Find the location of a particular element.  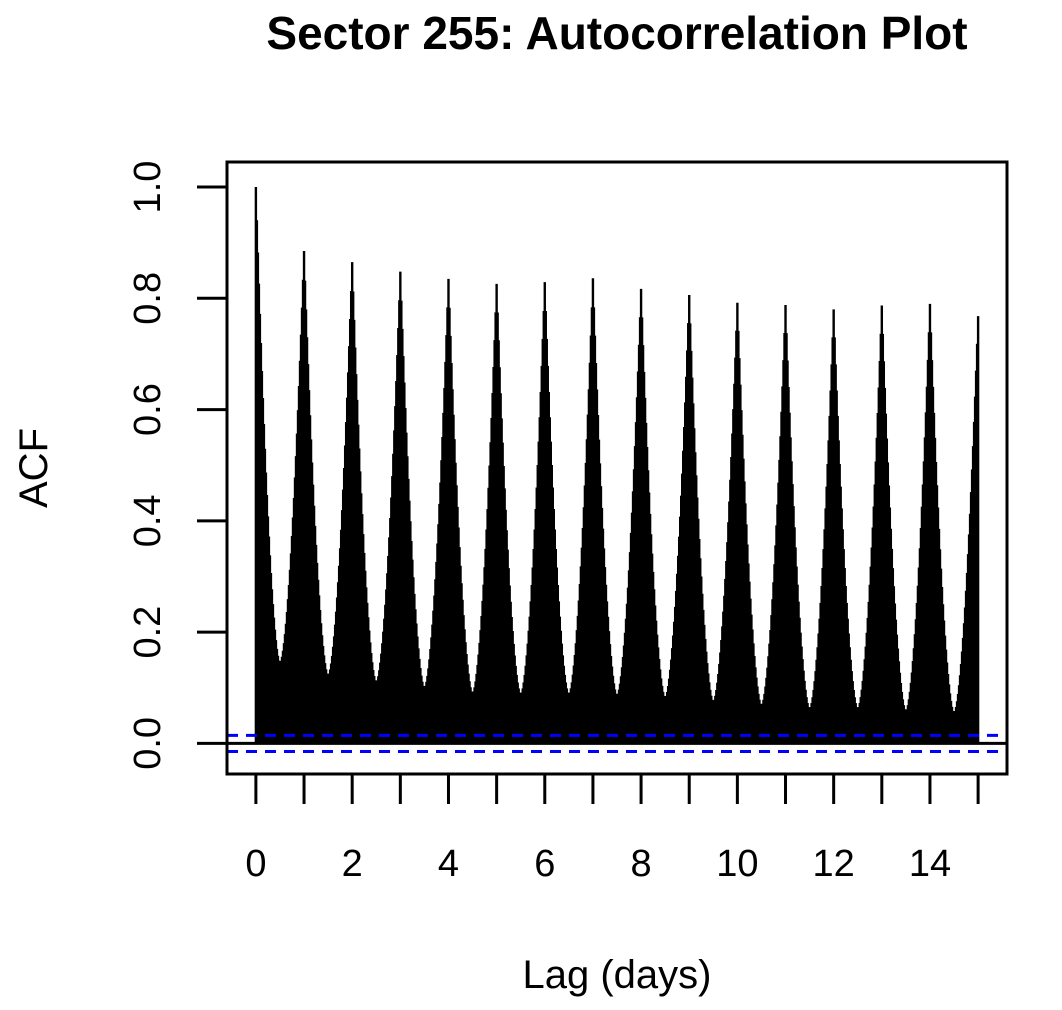

x-tick-label: 6 is located at coordinates (544, 864).